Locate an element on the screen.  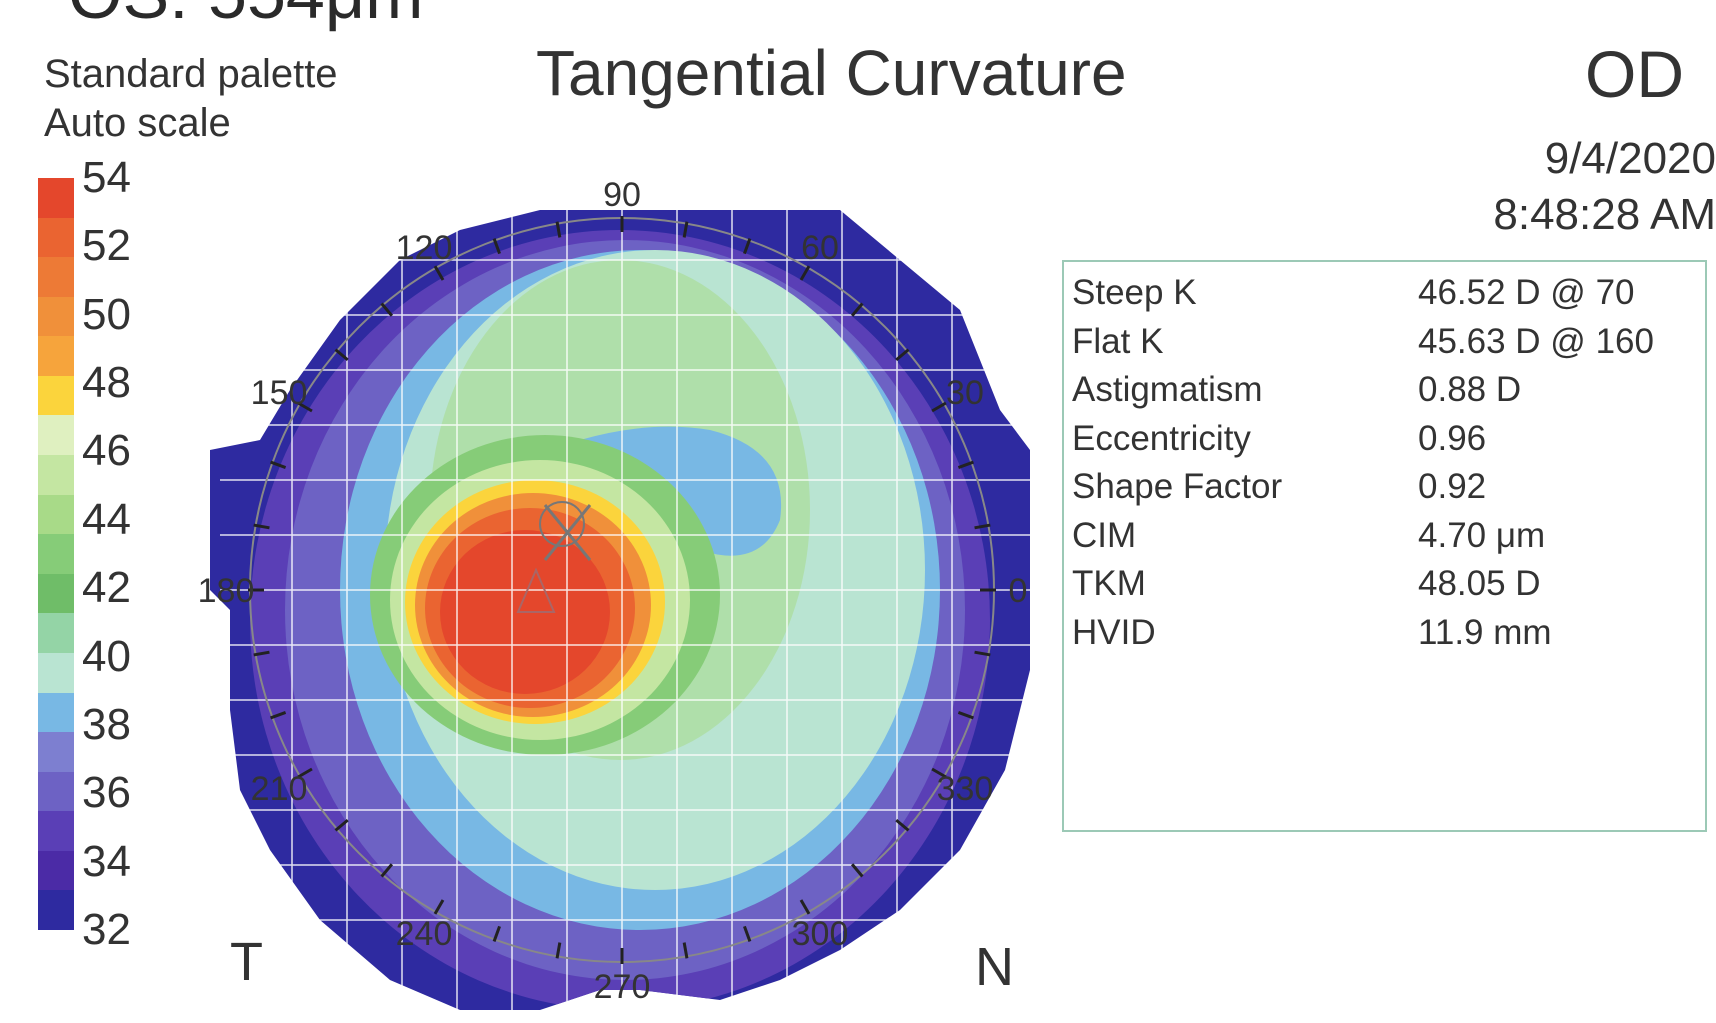
legend-label: 44 is located at coordinates (106, 519).